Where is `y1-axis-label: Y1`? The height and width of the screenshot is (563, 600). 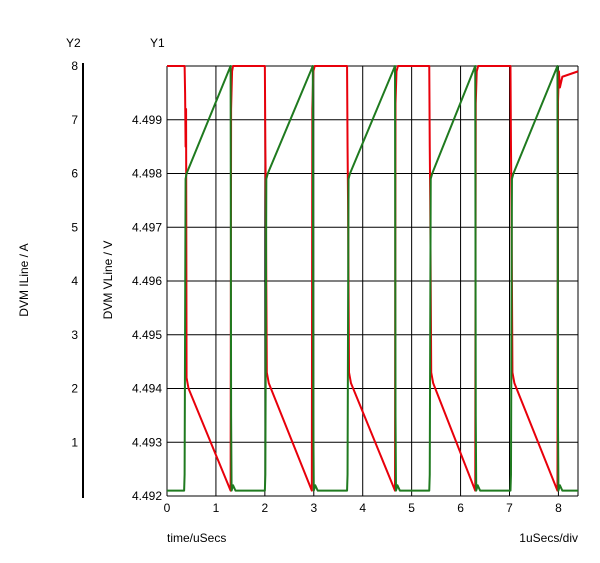 y1-axis-label: Y1 is located at coordinates (157, 43).